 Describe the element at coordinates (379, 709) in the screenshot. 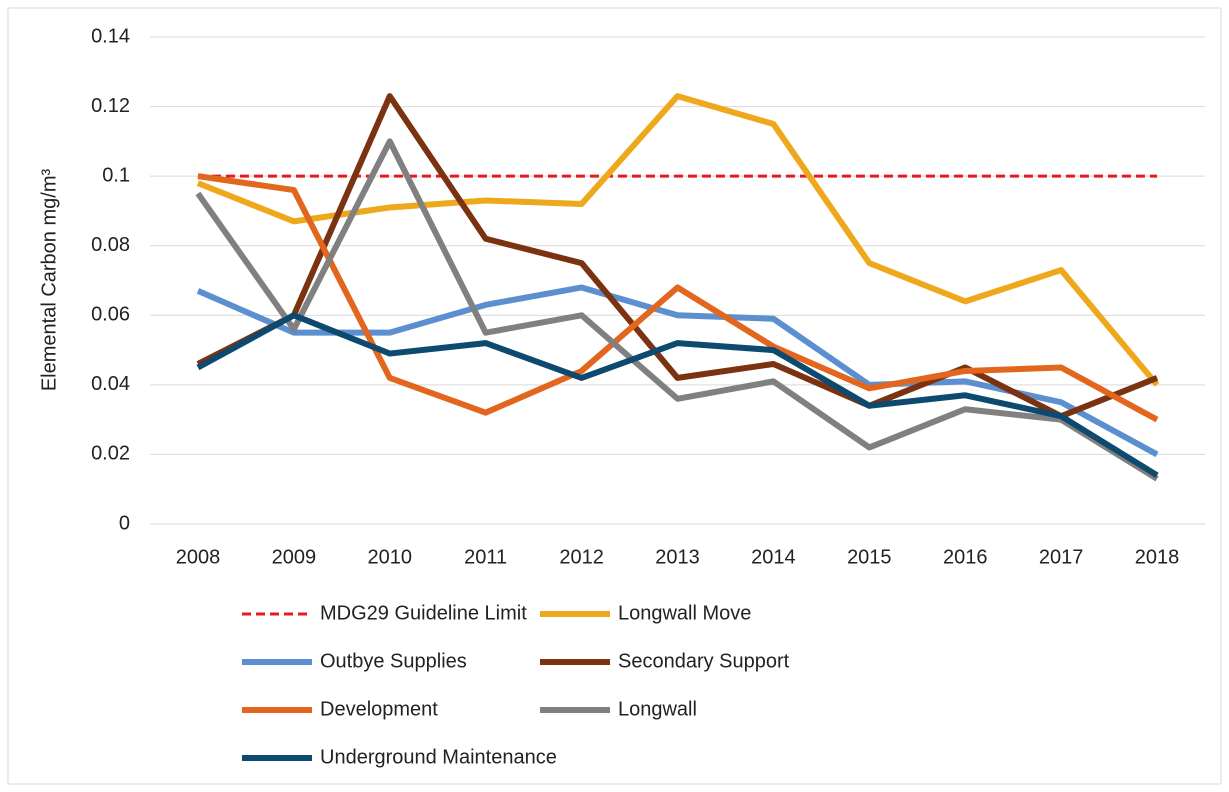

I see `legend-label: Development` at that location.